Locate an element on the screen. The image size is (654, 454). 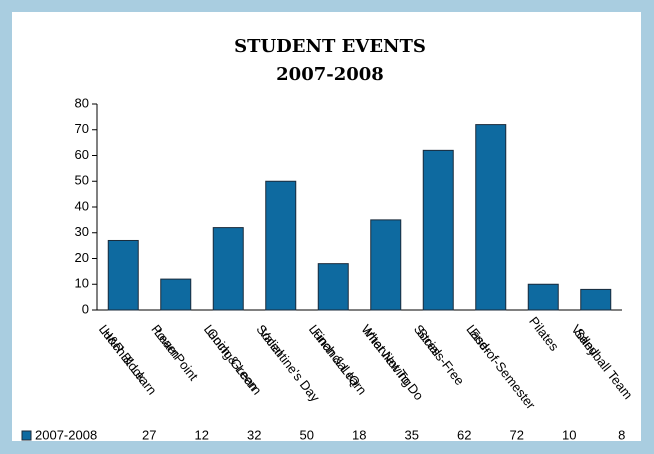
table-value: 10 is located at coordinates (569, 434).